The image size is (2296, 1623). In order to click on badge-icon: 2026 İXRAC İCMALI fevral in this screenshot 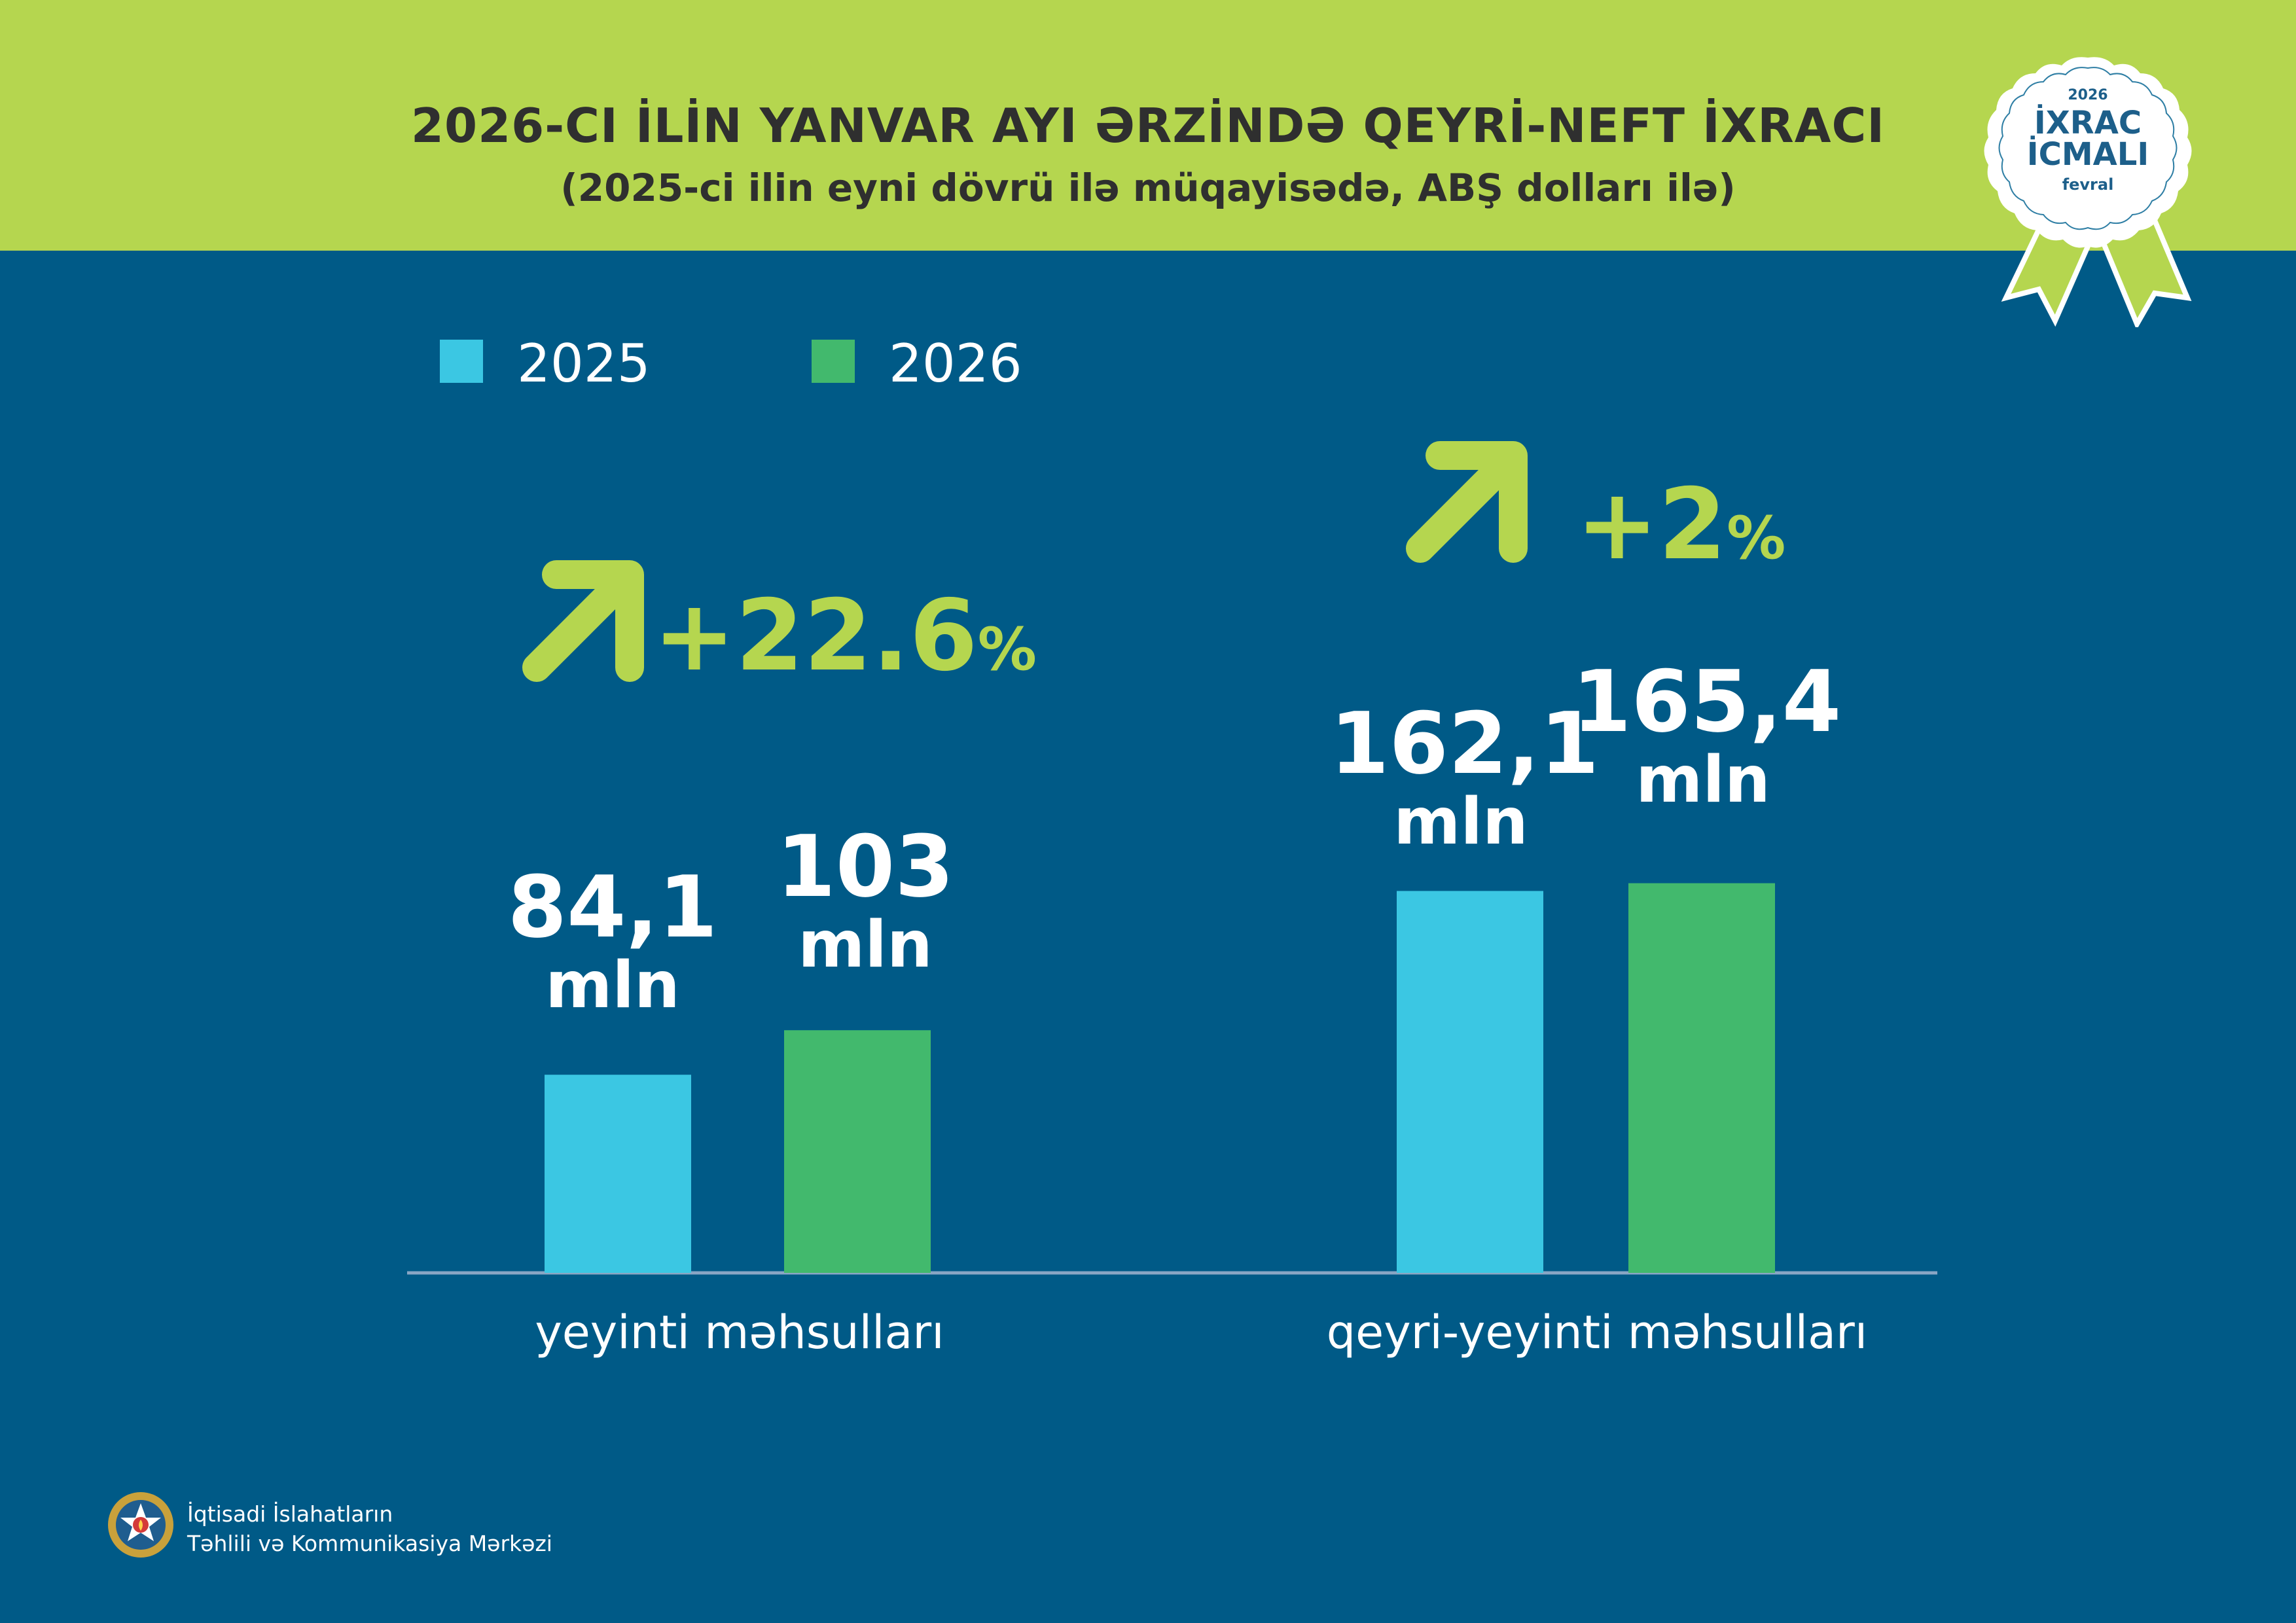, I will do `click(2088, 192)`.